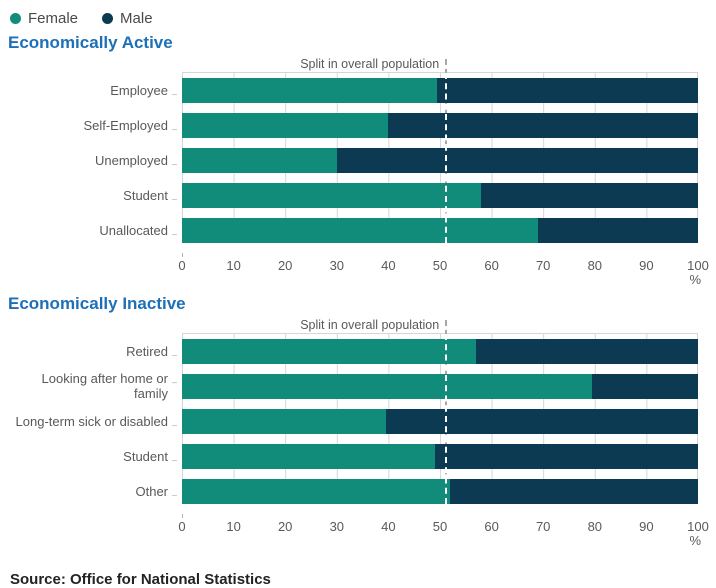 This screenshot has height=588, width=716. Describe the element at coordinates (90, 42) in the screenshot. I see `section-title-active: Economically Active` at that location.